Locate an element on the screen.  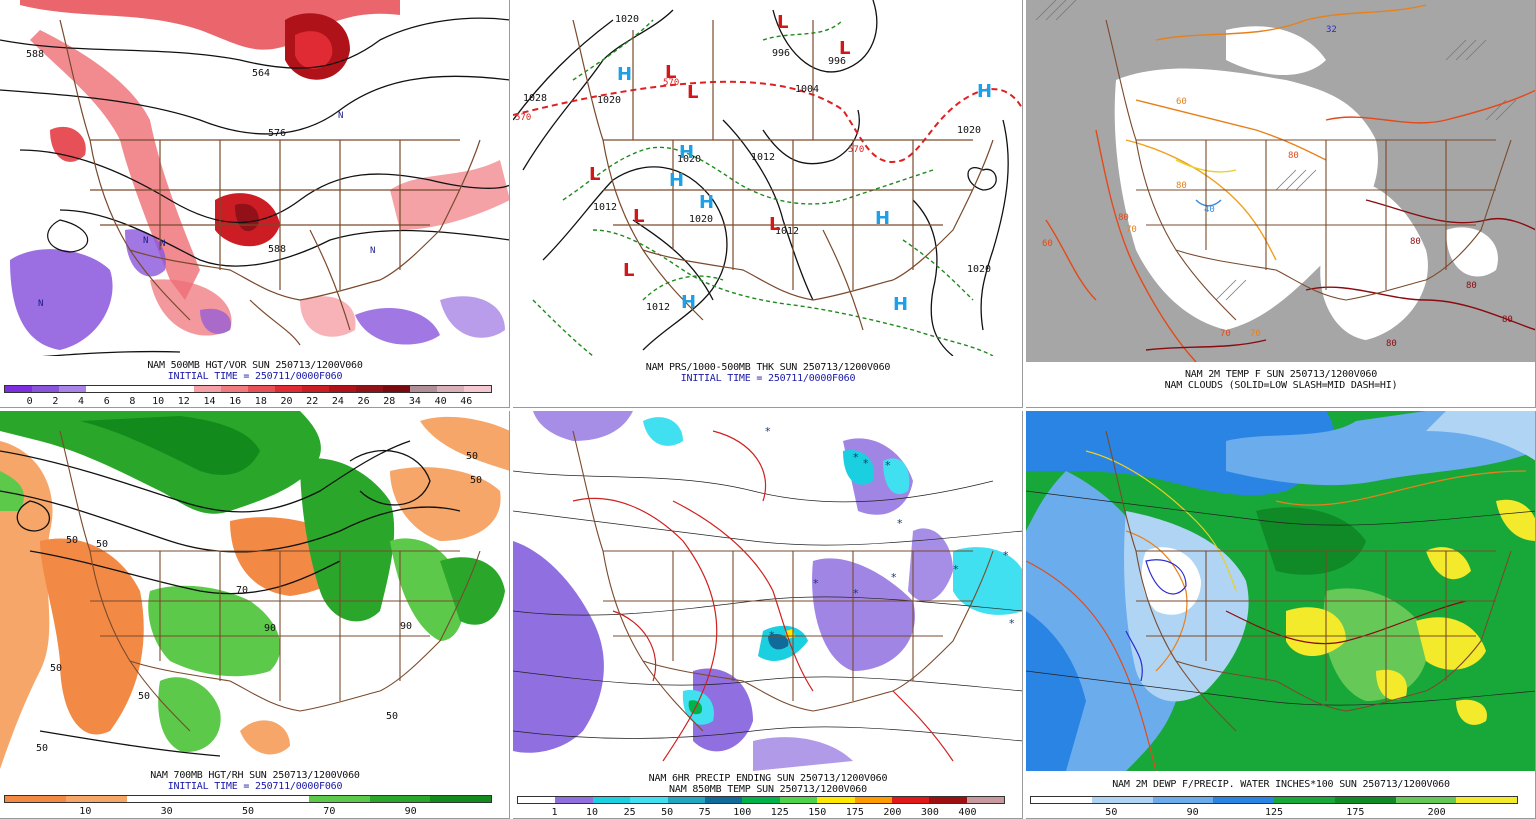
colorbar-label: 6 is located at coordinates (106, 401).